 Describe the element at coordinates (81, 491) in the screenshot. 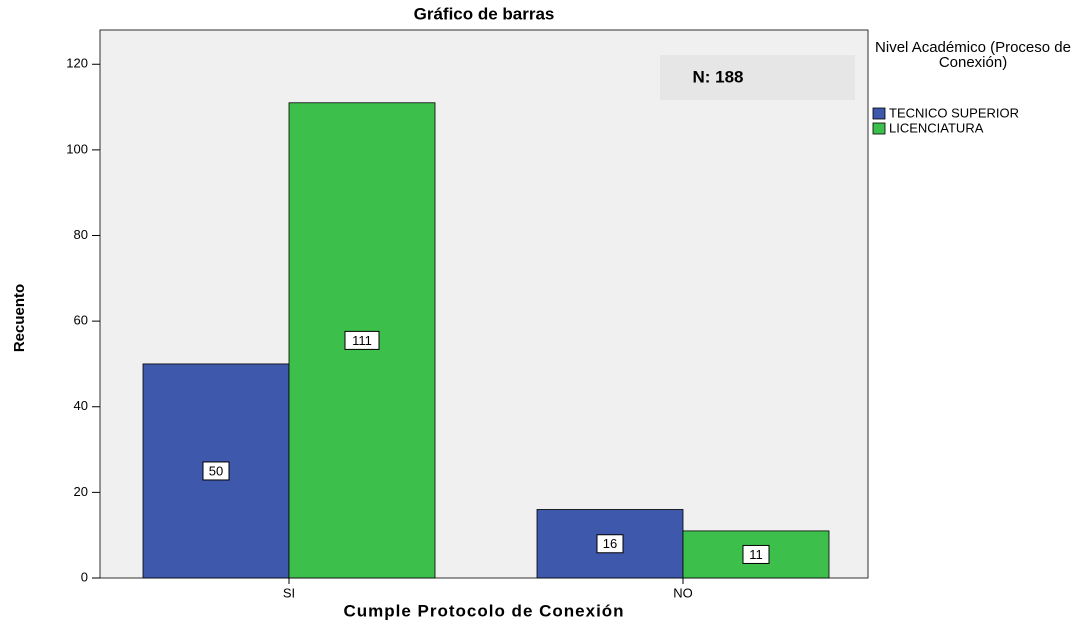

I see `y-tick-label: 20` at that location.